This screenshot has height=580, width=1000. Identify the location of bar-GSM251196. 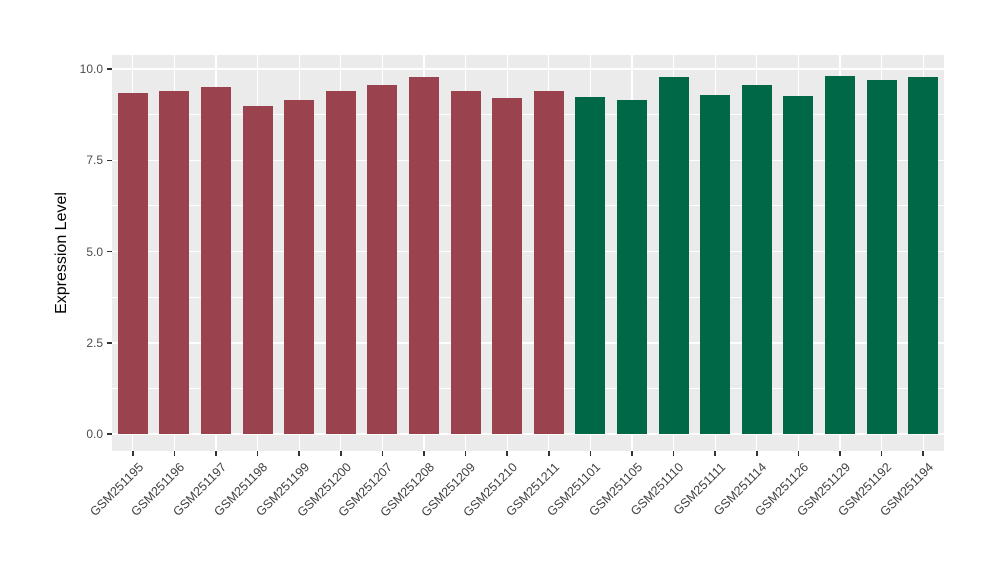
(174, 262).